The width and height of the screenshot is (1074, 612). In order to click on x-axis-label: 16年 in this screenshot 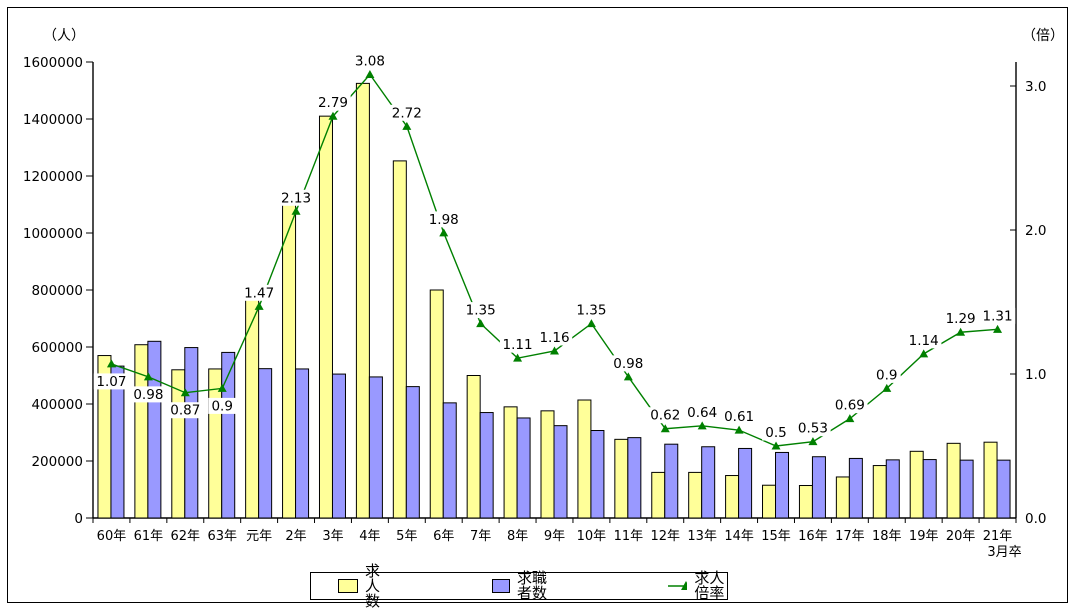, I will do `click(813, 536)`.